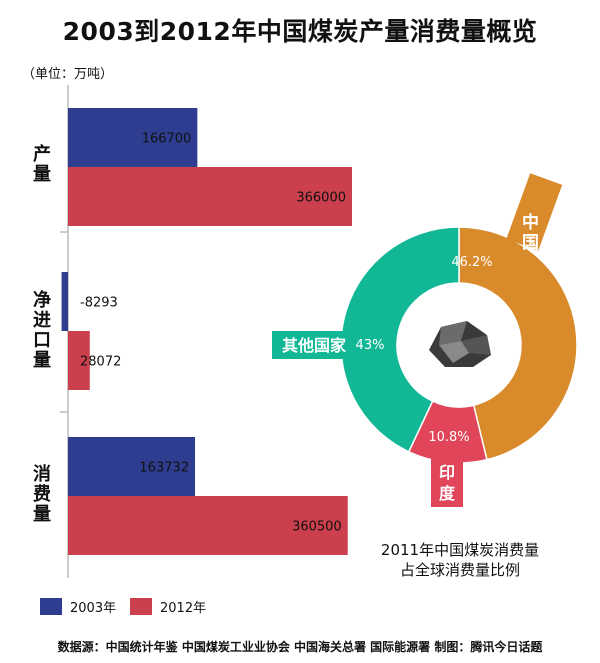 The image size is (600, 663). Describe the element at coordinates (93, 608) in the screenshot. I see `legend-label-2003: 2003年` at that location.